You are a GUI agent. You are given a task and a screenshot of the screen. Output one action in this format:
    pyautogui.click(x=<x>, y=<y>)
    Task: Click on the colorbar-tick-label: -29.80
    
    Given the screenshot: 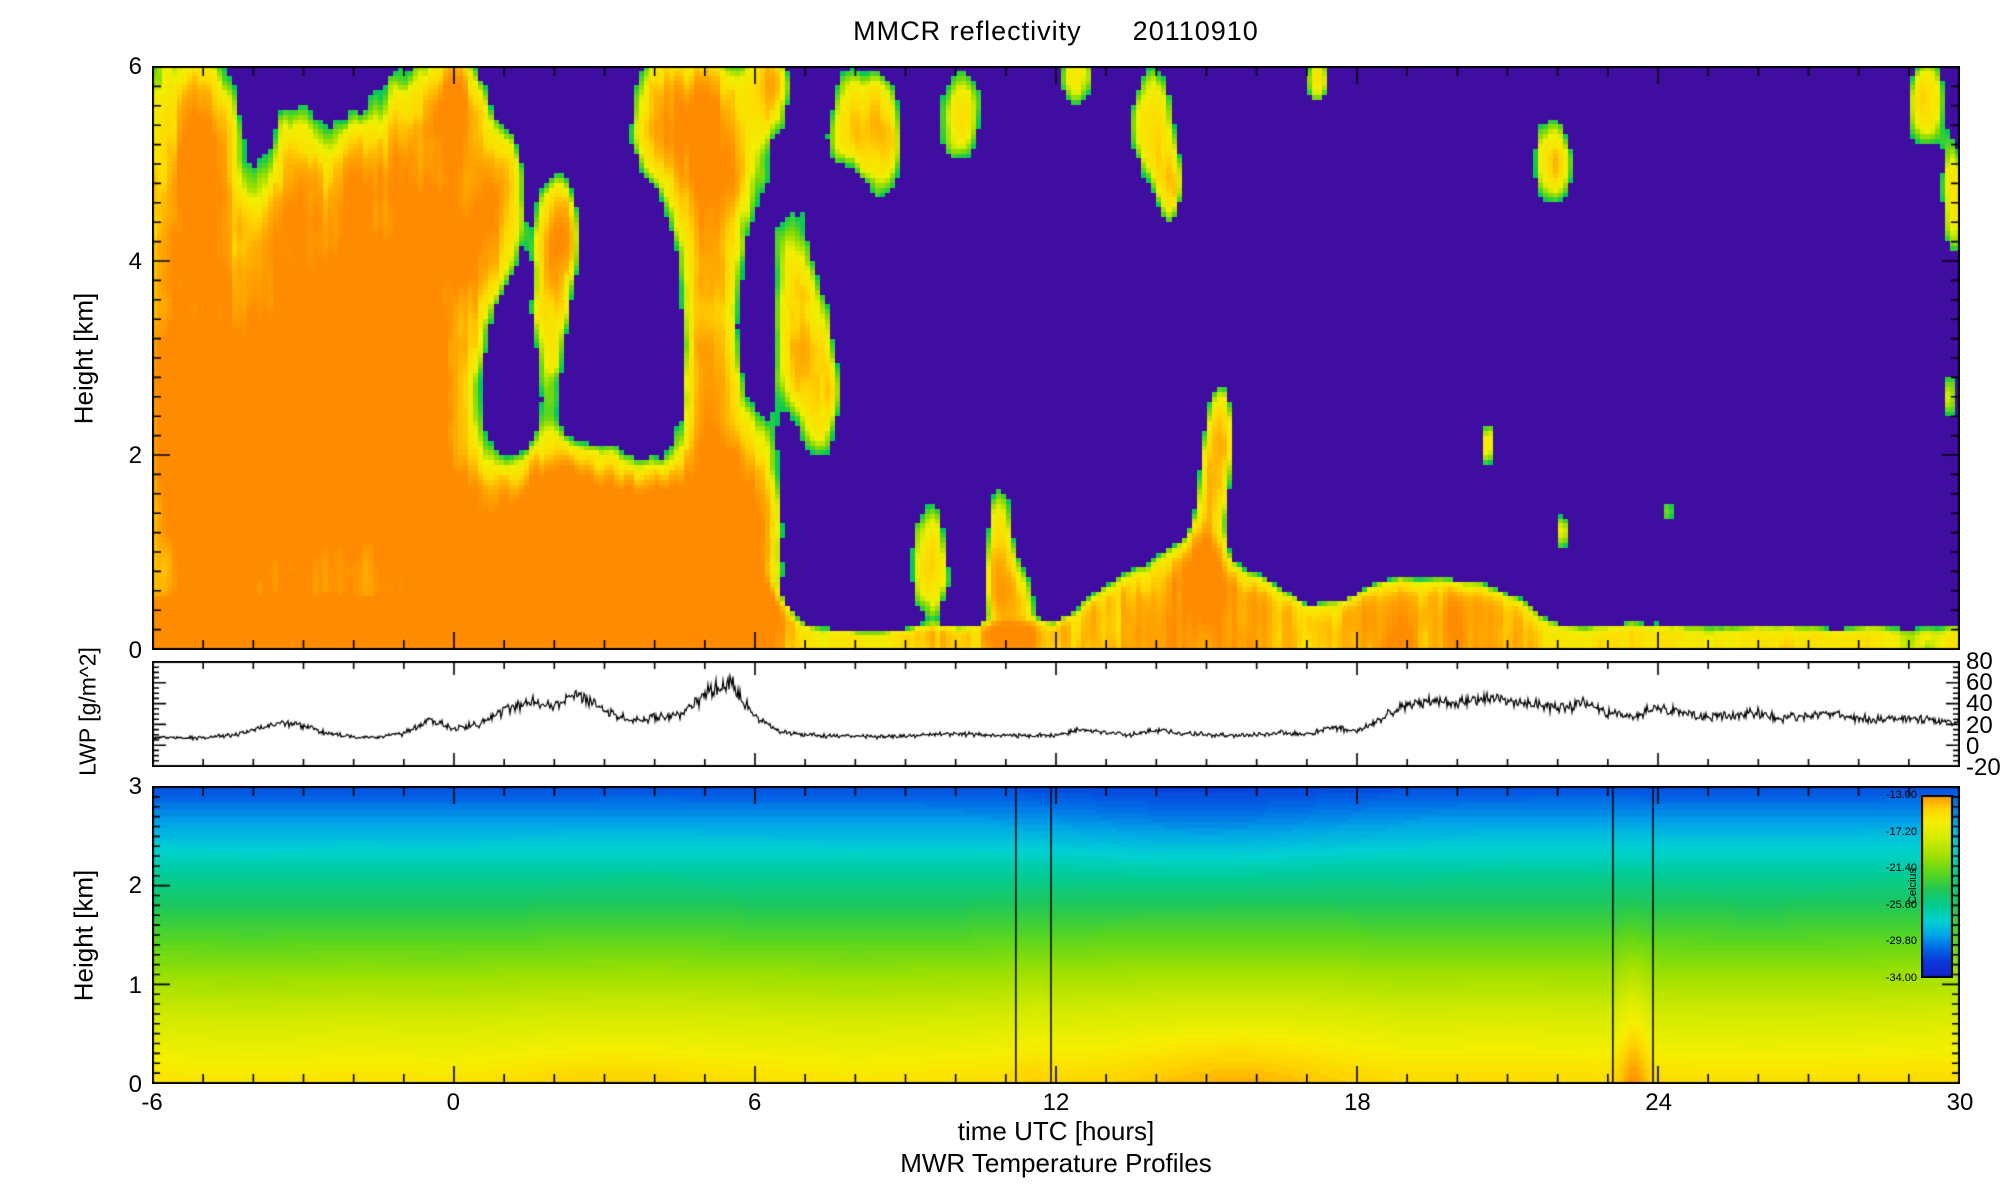 What is the action you would take?
    pyautogui.click(x=1901, y=941)
    